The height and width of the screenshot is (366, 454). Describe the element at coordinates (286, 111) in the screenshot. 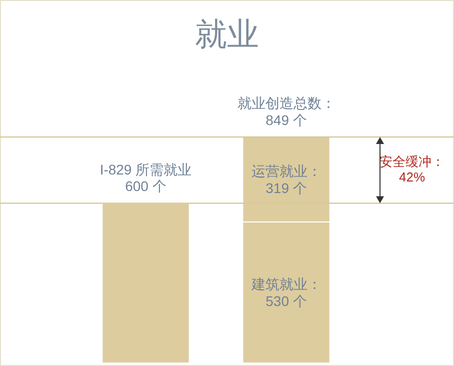

I see `total-label: 就业创造总数： 849 个` at that location.